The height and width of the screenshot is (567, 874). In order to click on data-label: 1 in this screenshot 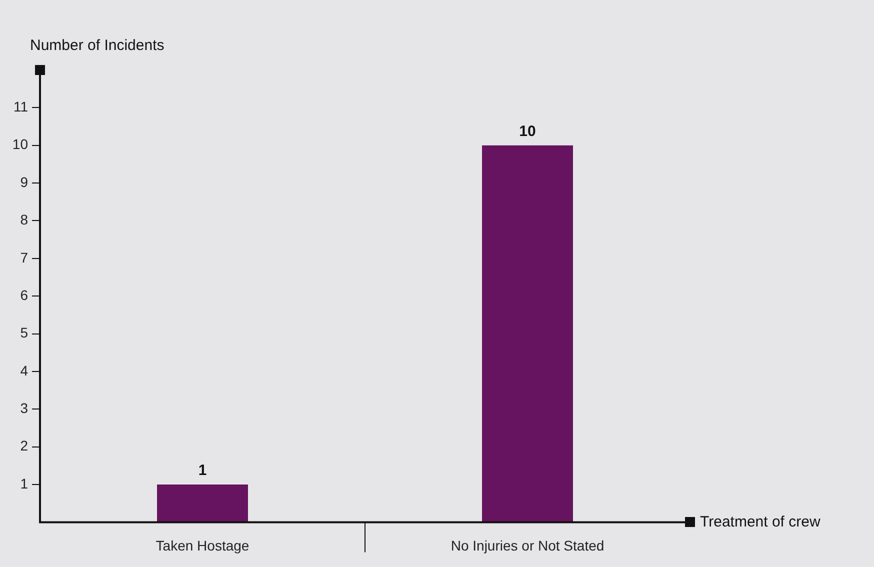, I will do `click(202, 471)`.